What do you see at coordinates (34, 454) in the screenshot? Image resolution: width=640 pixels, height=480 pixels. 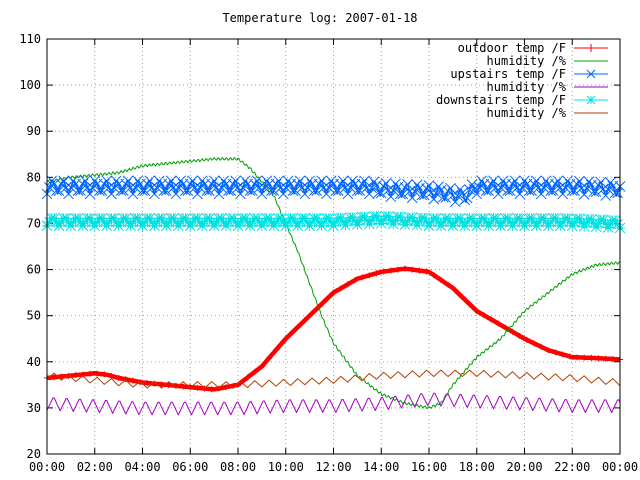 I see `y-tick-label: 20` at bounding box center [34, 454].